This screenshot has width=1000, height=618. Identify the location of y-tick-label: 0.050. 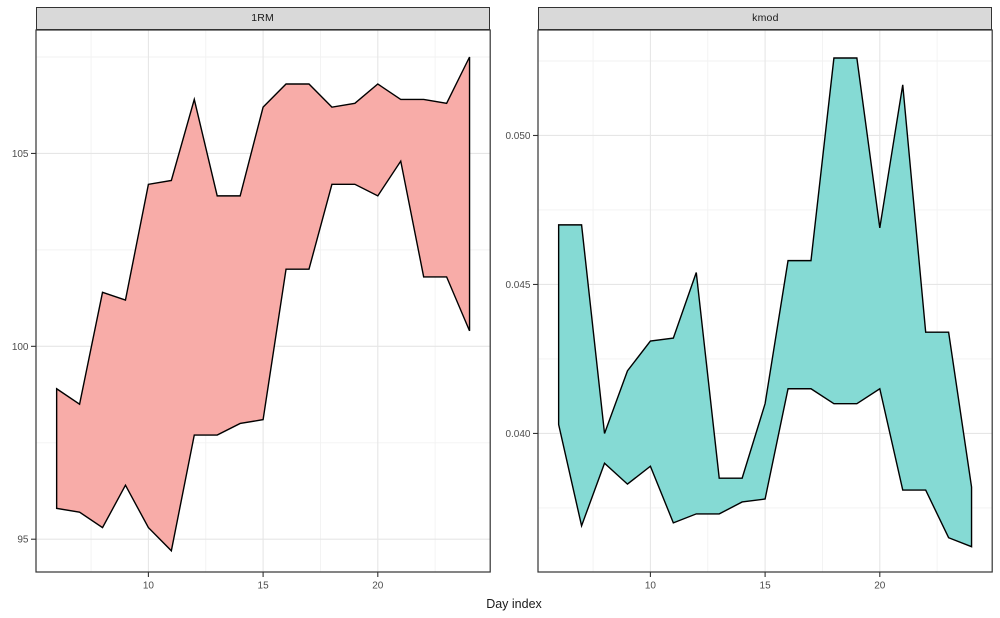
(518, 135).